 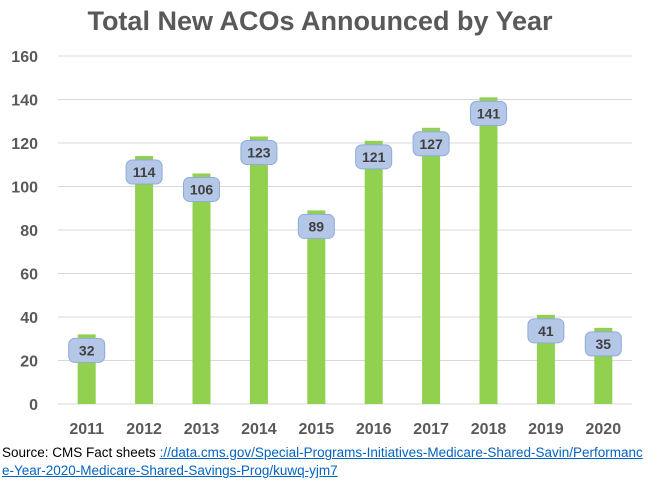 I want to click on y-tick-label: 60, so click(x=29, y=275).